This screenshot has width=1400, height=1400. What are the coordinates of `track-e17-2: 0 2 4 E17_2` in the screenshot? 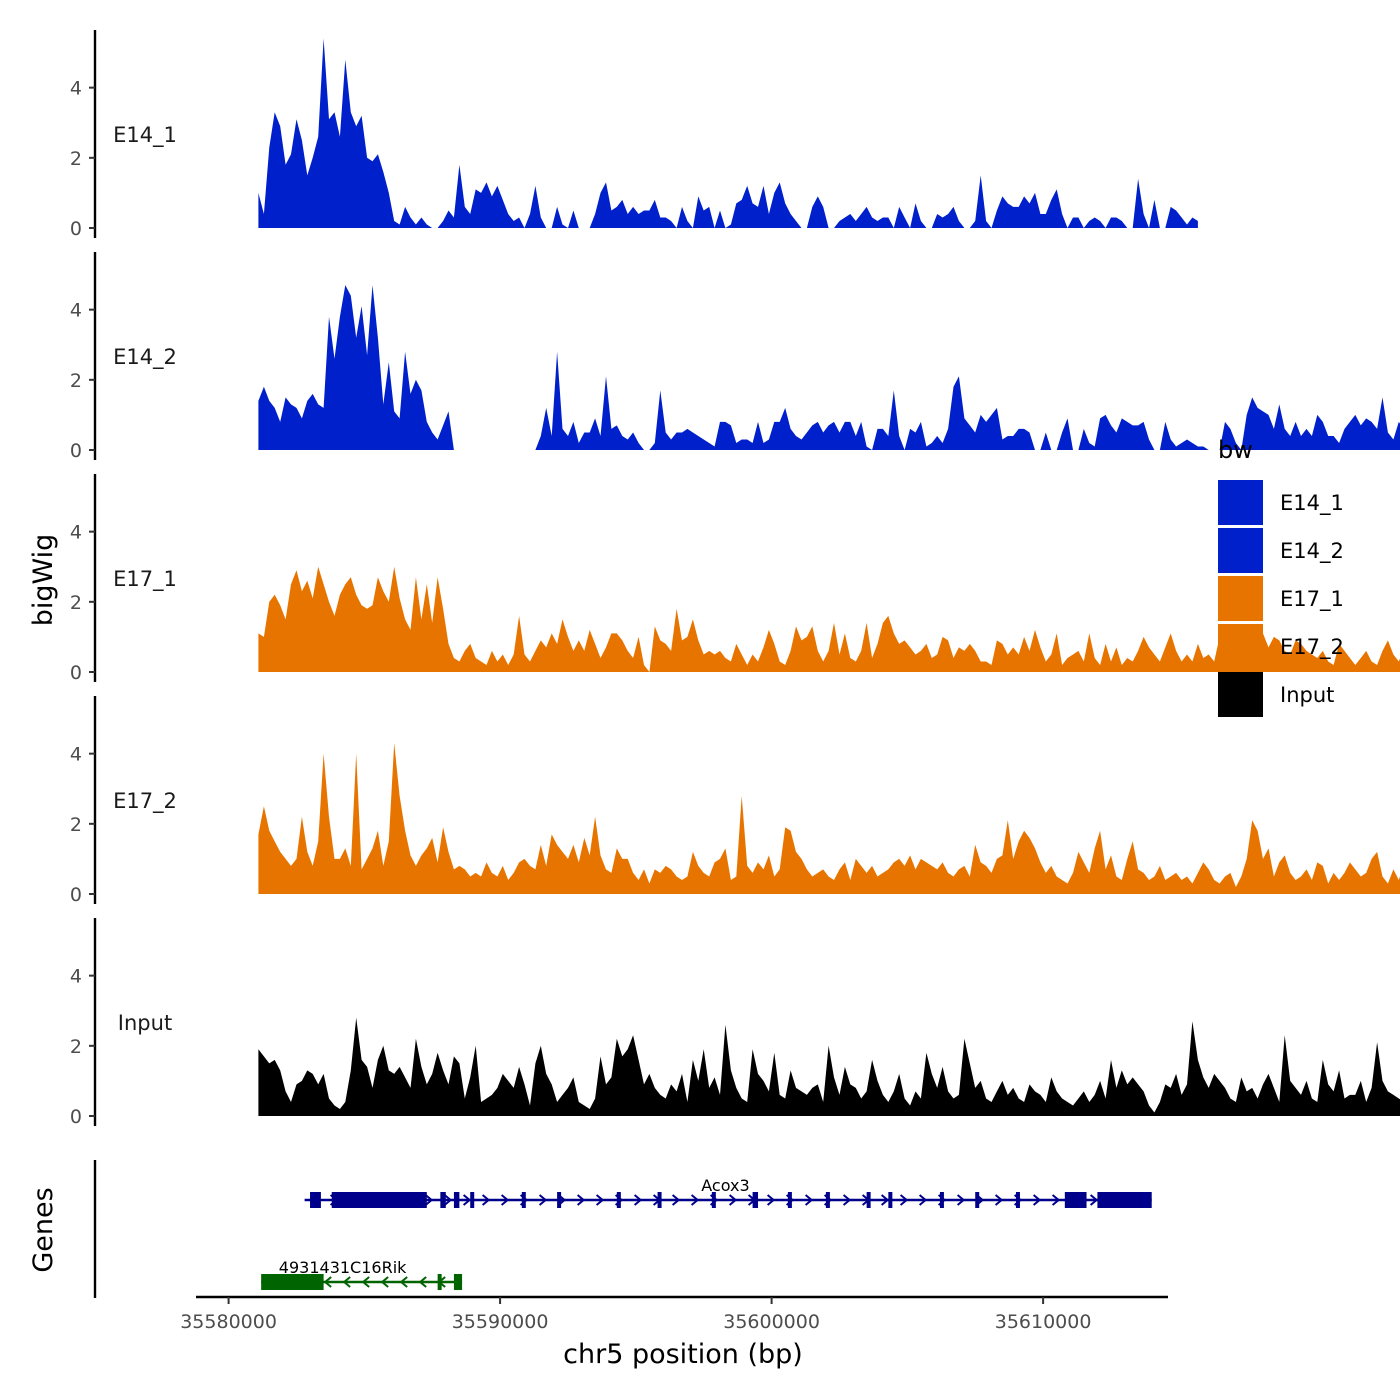 It's located at (735, 801).